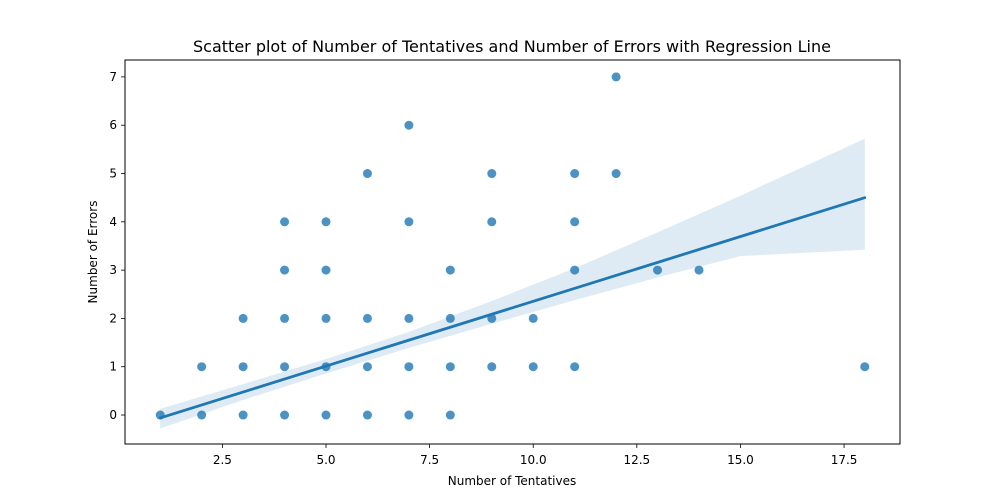 This screenshot has height=500, width=1000. What do you see at coordinates (113, 415) in the screenshot?
I see `y-tick-label: 0` at bounding box center [113, 415].